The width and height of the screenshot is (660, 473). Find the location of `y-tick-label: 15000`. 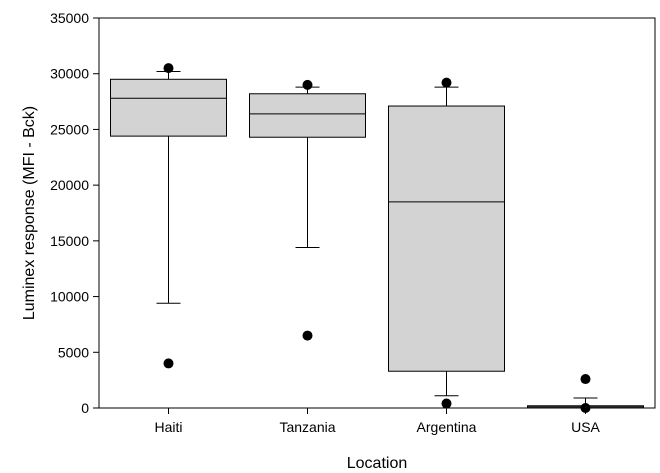

y-tick-label: 15000 is located at coordinates (69, 241).